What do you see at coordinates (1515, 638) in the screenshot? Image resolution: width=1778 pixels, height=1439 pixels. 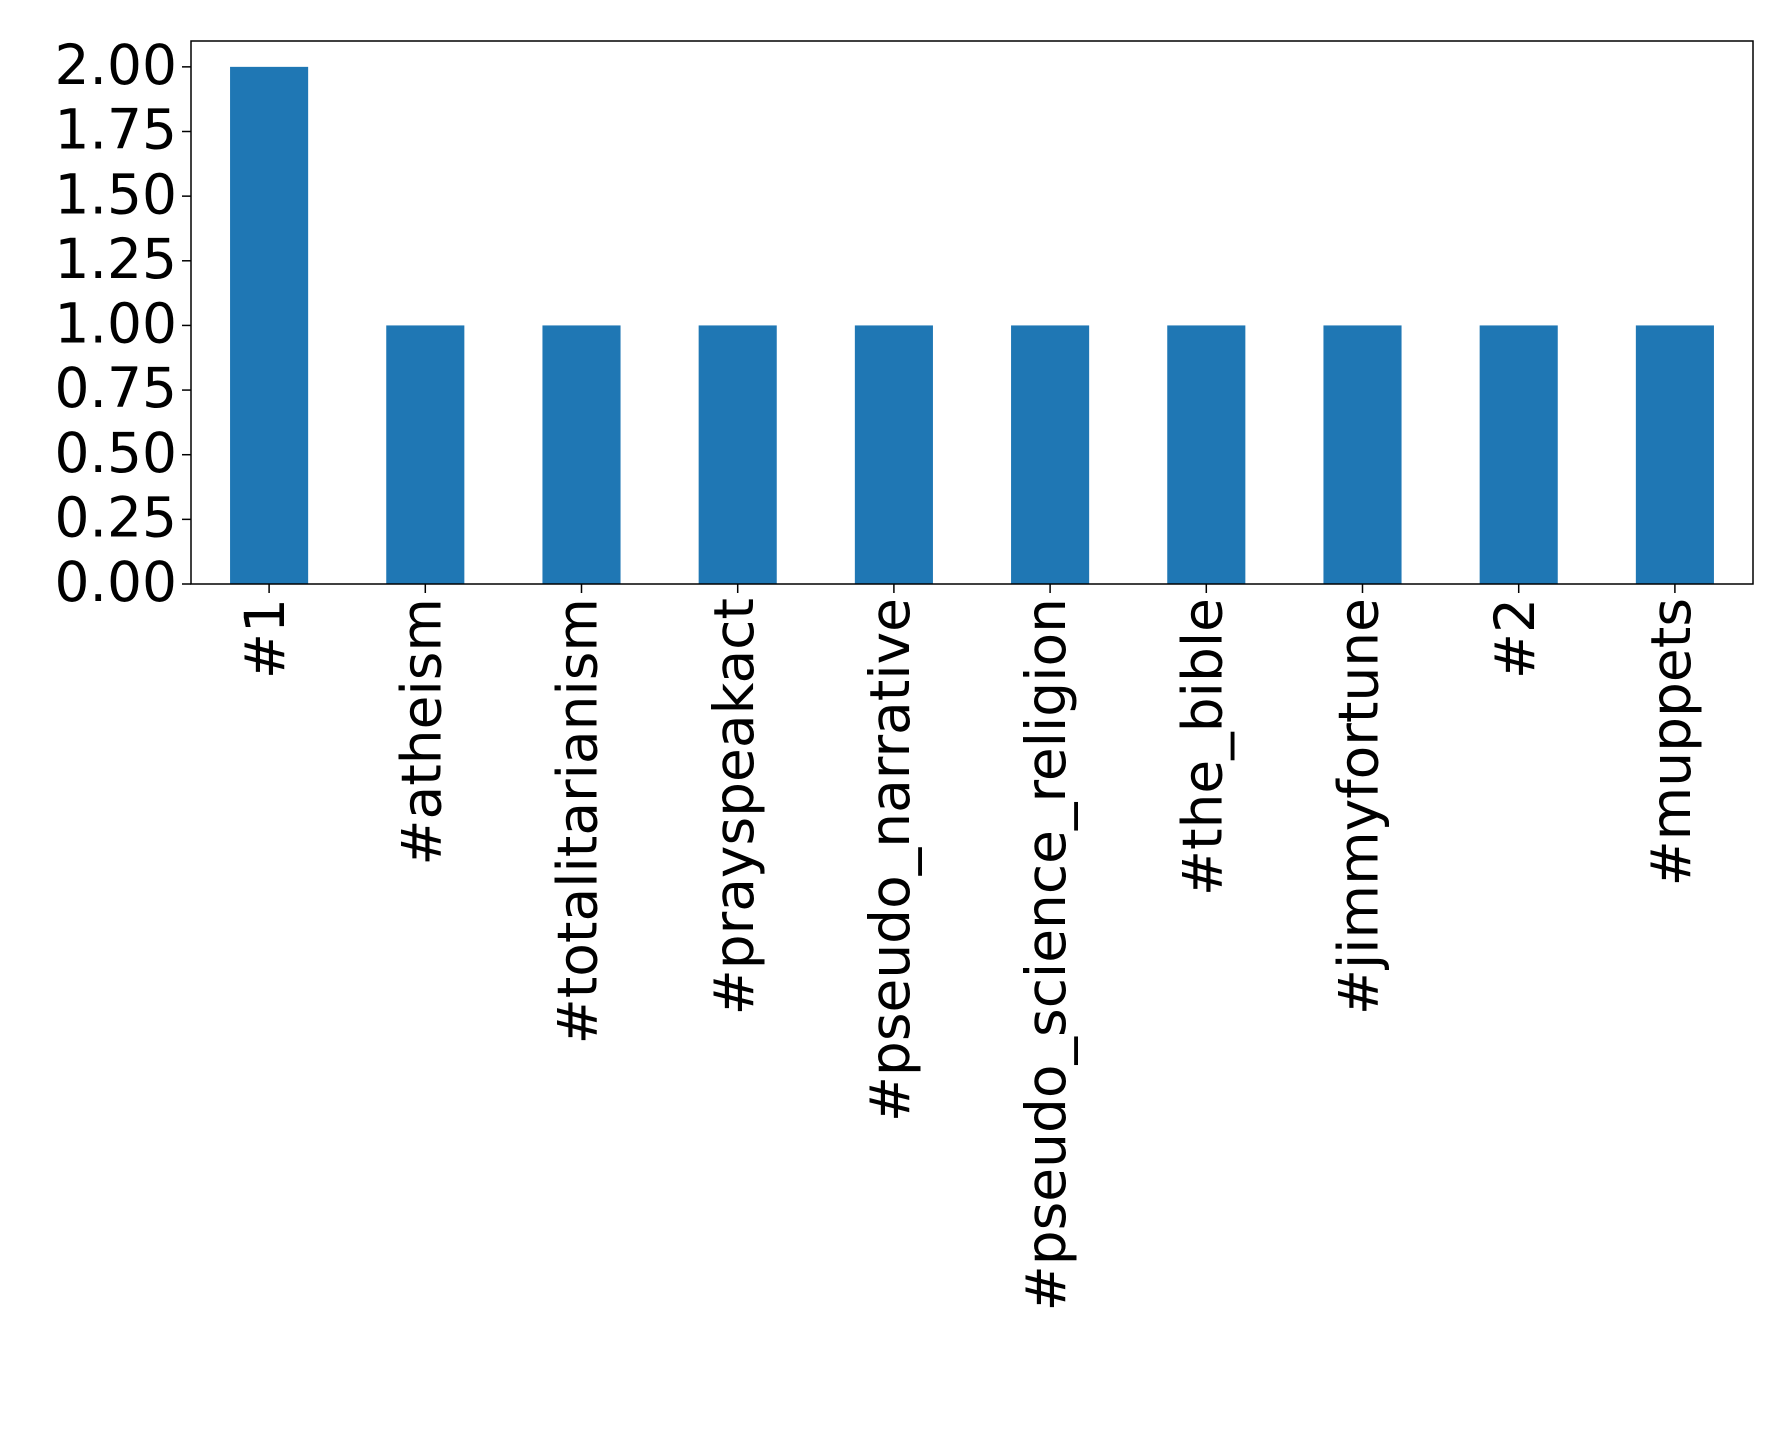 I see `x-tick-label: #2` at bounding box center [1515, 638].